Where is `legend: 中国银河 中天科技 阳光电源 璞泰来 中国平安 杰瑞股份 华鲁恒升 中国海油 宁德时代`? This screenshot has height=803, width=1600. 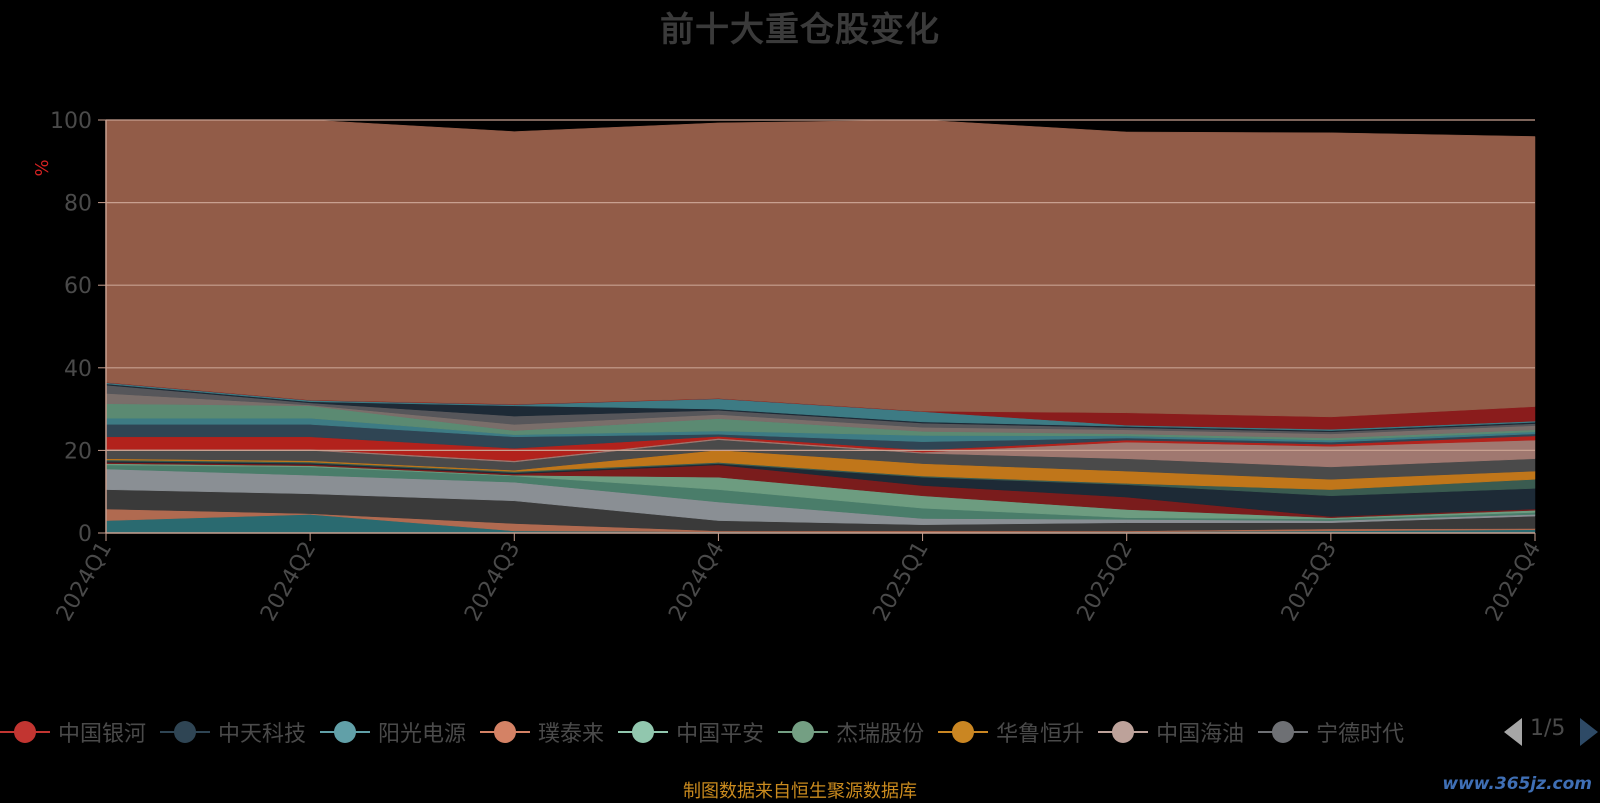
legend: 中国银河 中天科技 阳光电源 璞泰来 中国平安 杰瑞股份 华鲁恒升 中国海油 宁德时代 is located at coordinates (750, 732).